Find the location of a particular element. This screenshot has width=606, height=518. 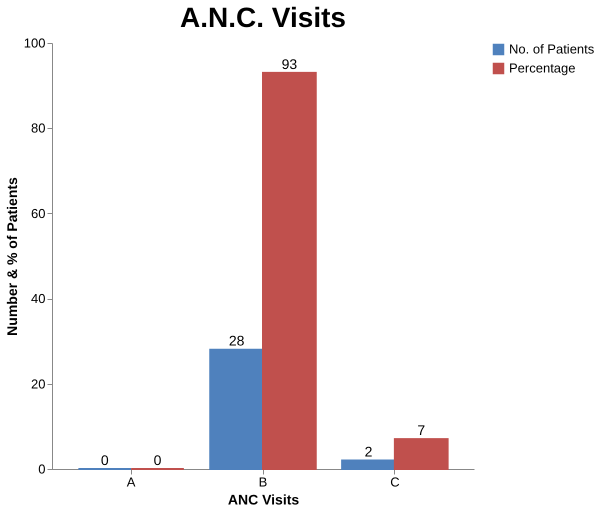

y-tick-label: 40 is located at coordinates (38, 298).